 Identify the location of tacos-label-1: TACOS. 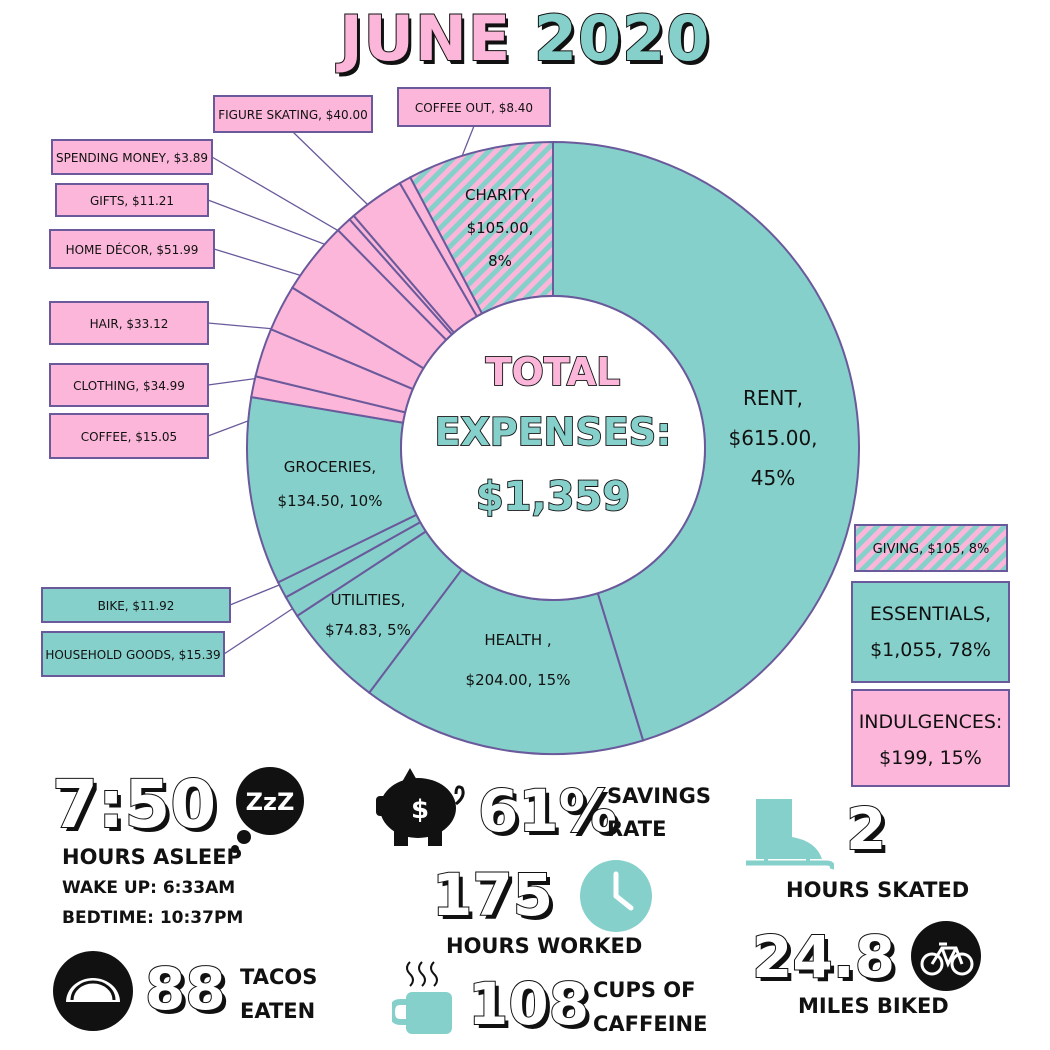
(279, 977).